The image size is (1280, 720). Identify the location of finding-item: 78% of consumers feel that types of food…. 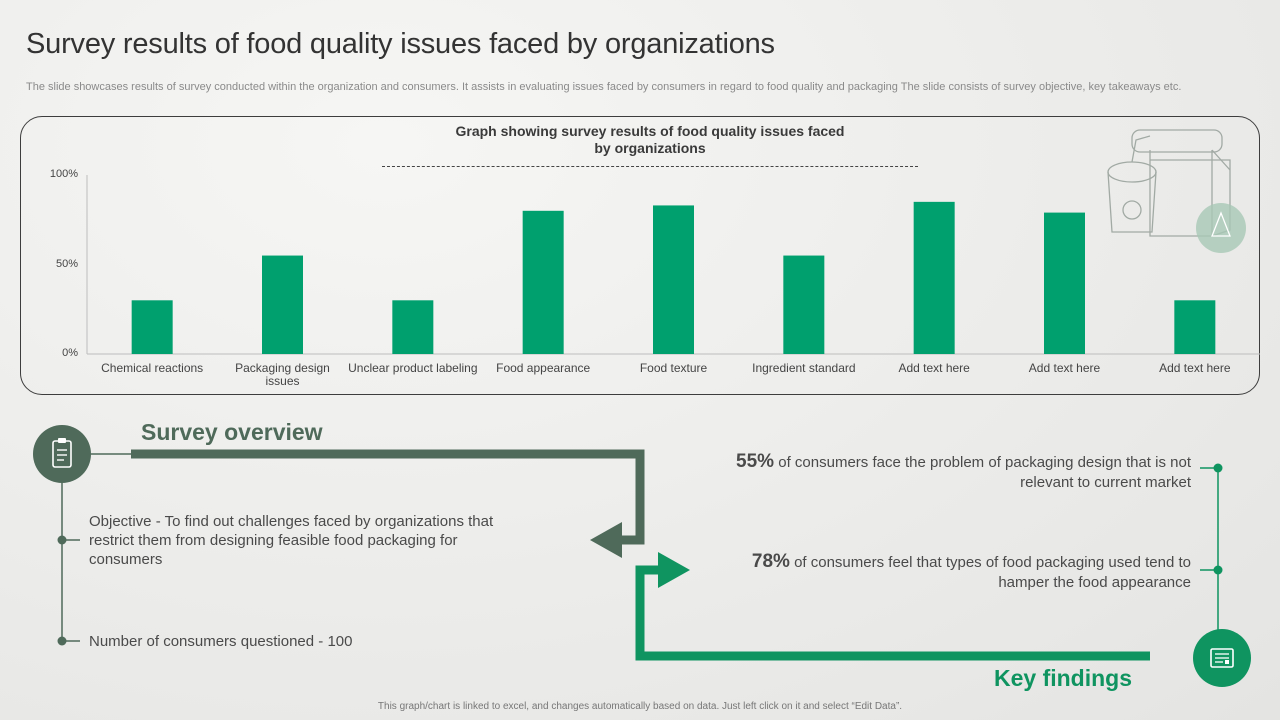
(961, 572).